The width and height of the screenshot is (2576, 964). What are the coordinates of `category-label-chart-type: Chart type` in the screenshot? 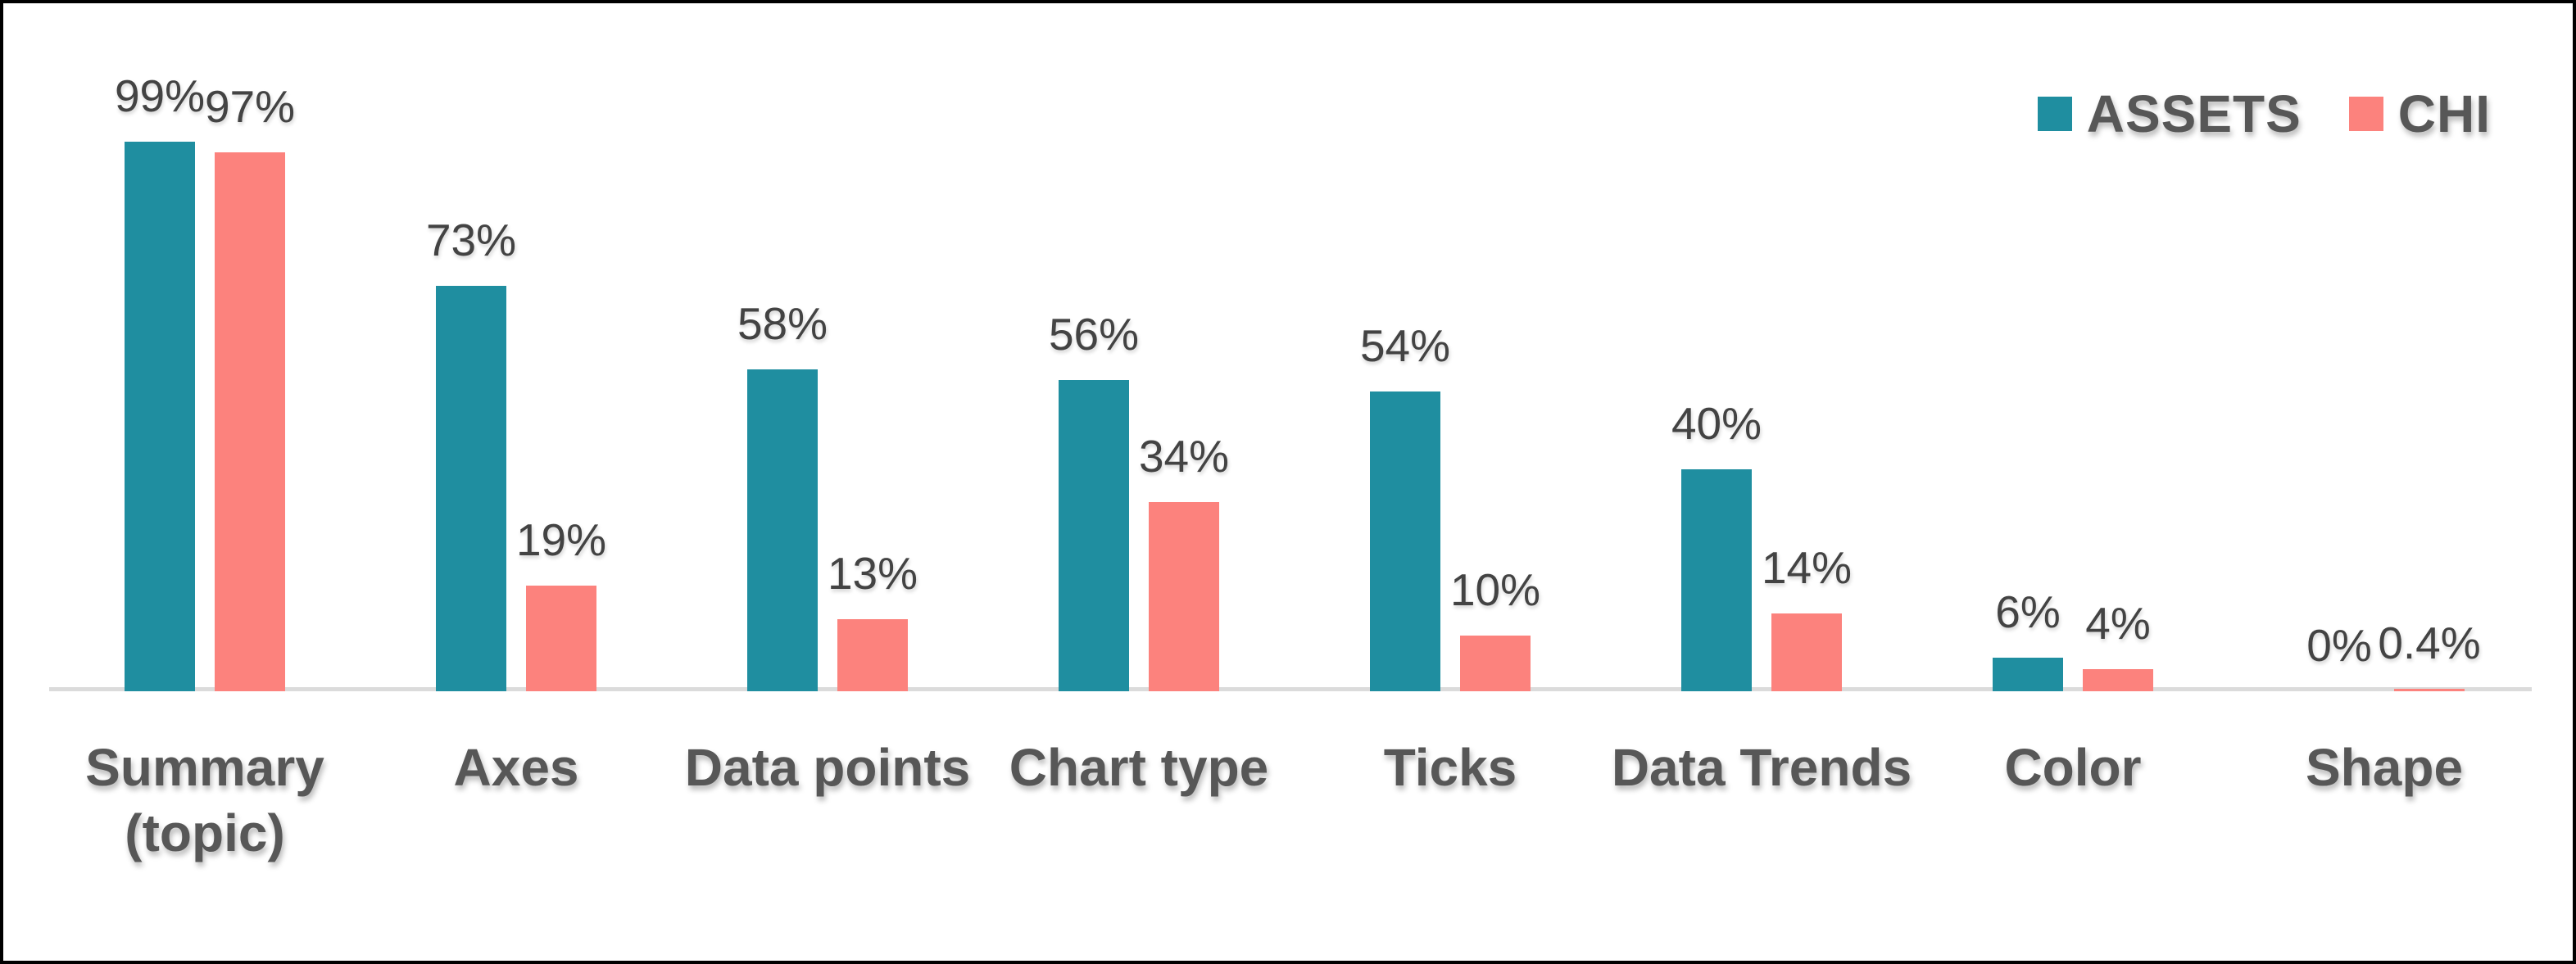 It's located at (1139, 767).